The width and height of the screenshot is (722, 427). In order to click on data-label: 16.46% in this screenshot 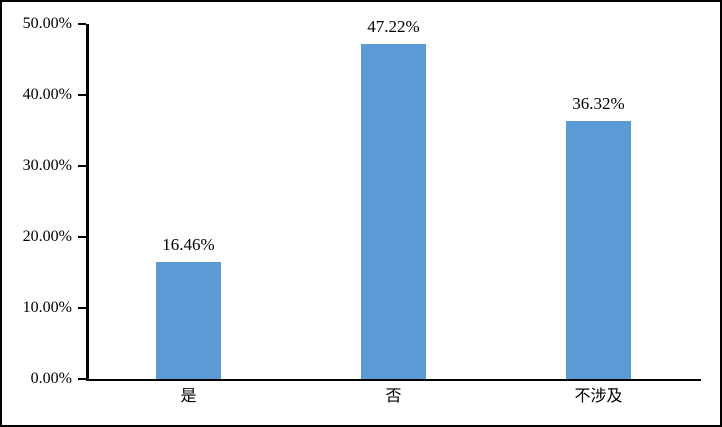, I will do `click(188, 245)`.